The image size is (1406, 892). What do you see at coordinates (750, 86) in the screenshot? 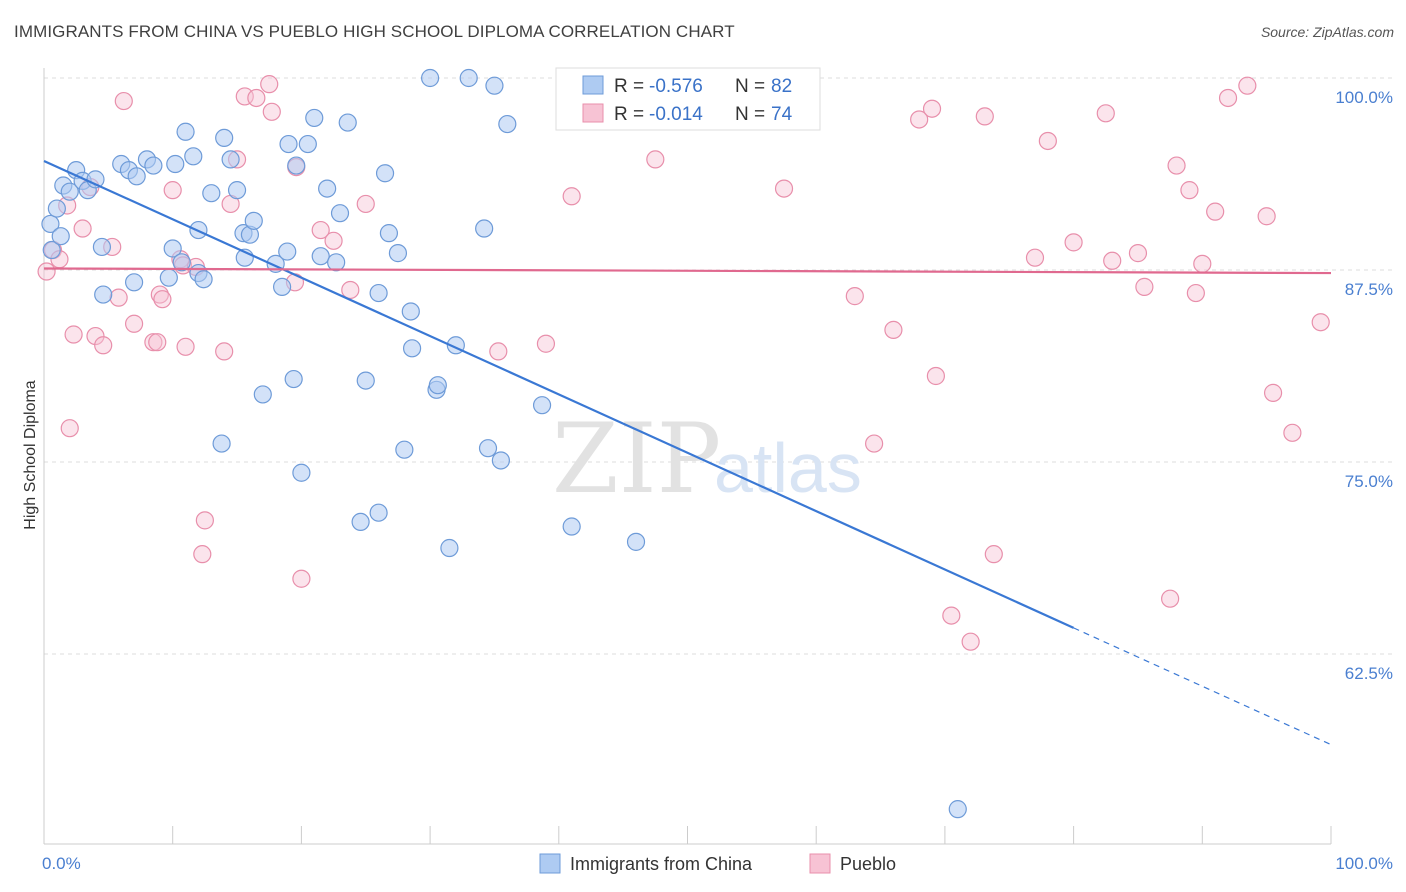
I see `legend-n-label-china: N =` at bounding box center [750, 86].